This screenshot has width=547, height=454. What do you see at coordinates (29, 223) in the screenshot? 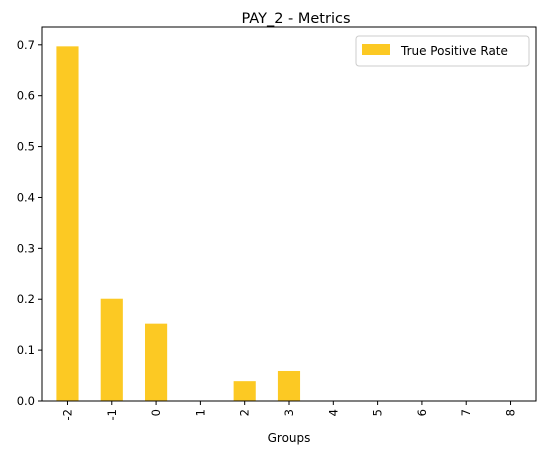
I see `y-axis: 0.0 0.1 0.2 0.3 0.4 0.5 0.6 0.7` at bounding box center [29, 223].